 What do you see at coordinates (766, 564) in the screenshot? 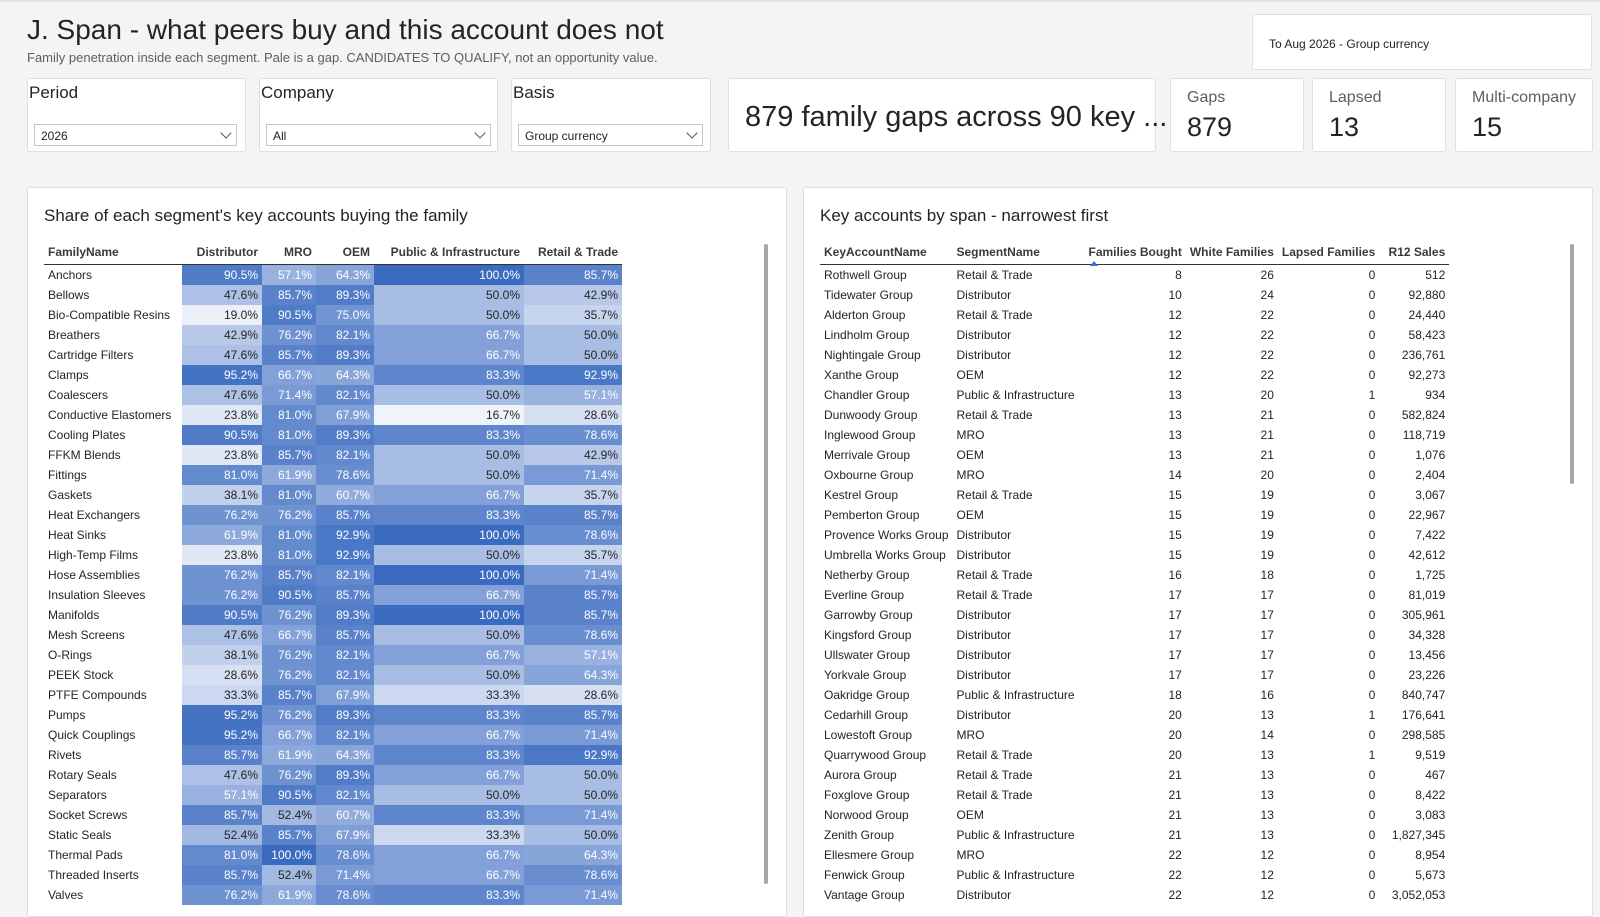
I see `heatmap-scrollbar` at bounding box center [766, 564].